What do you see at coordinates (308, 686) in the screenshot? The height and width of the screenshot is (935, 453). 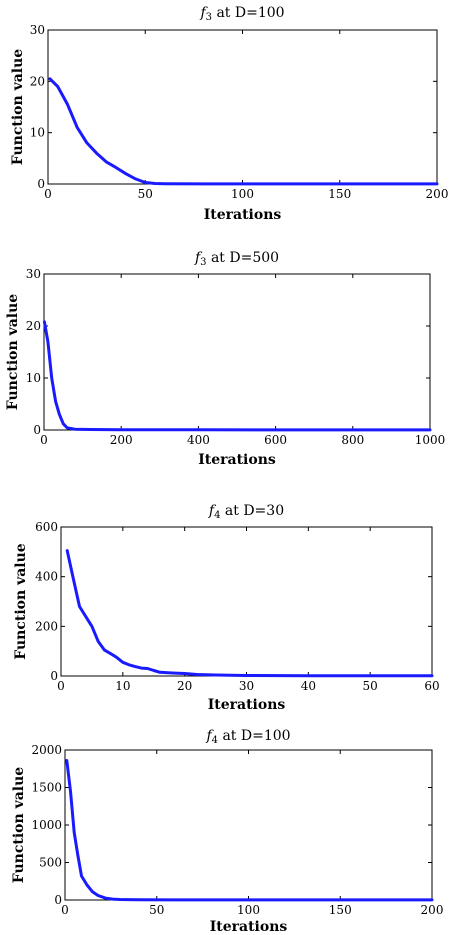 I see `x-tick-label: 40` at bounding box center [308, 686].